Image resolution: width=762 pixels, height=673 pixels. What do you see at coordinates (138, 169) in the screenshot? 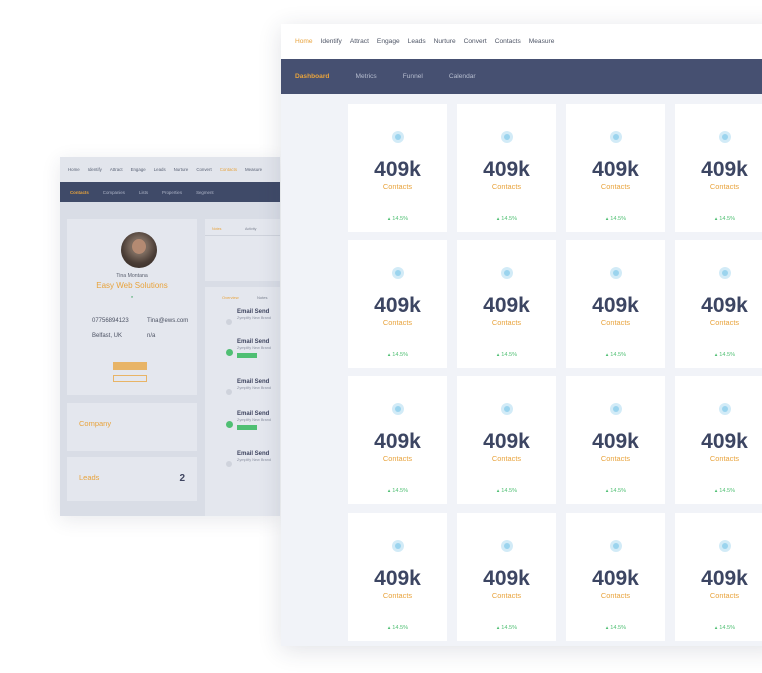
I see `back-nav-item-engage: Engage` at bounding box center [138, 169].